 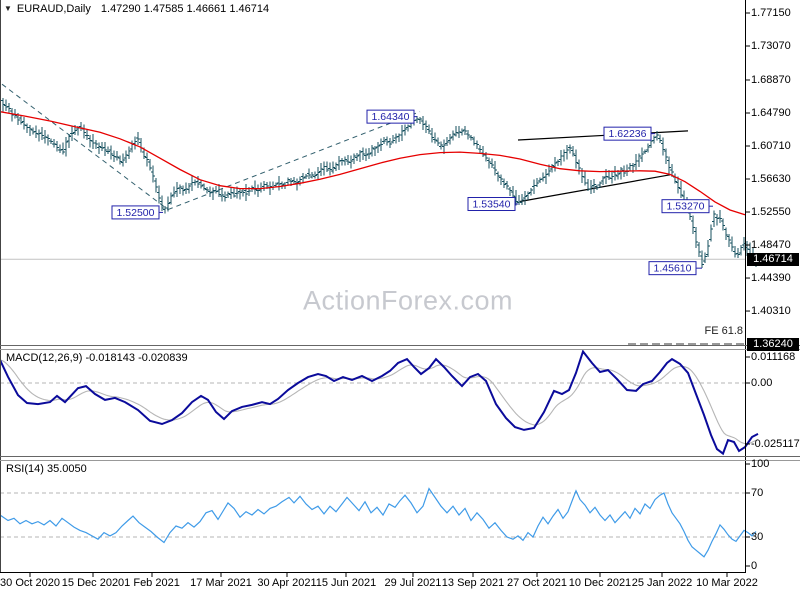 What do you see at coordinates (771, 179) in the screenshot?
I see `price-axis-label: 1.56630` at bounding box center [771, 179].